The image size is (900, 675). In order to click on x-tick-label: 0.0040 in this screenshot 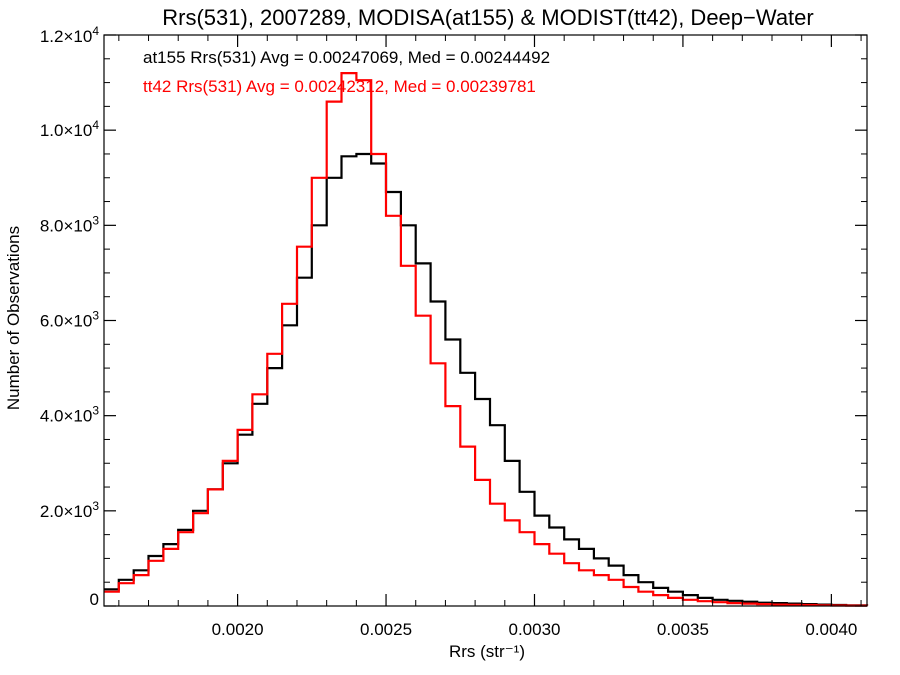, I will do `click(831, 629)`.